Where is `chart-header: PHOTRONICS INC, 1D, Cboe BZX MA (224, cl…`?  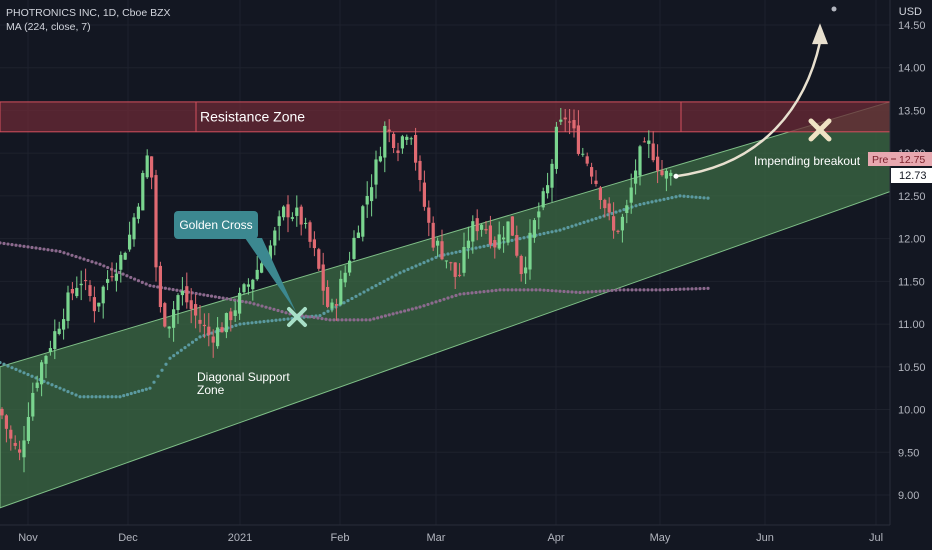
chart-header: PHOTRONICS INC, 1D, Cboe BZX MA (224, cl… is located at coordinates (88, 20).